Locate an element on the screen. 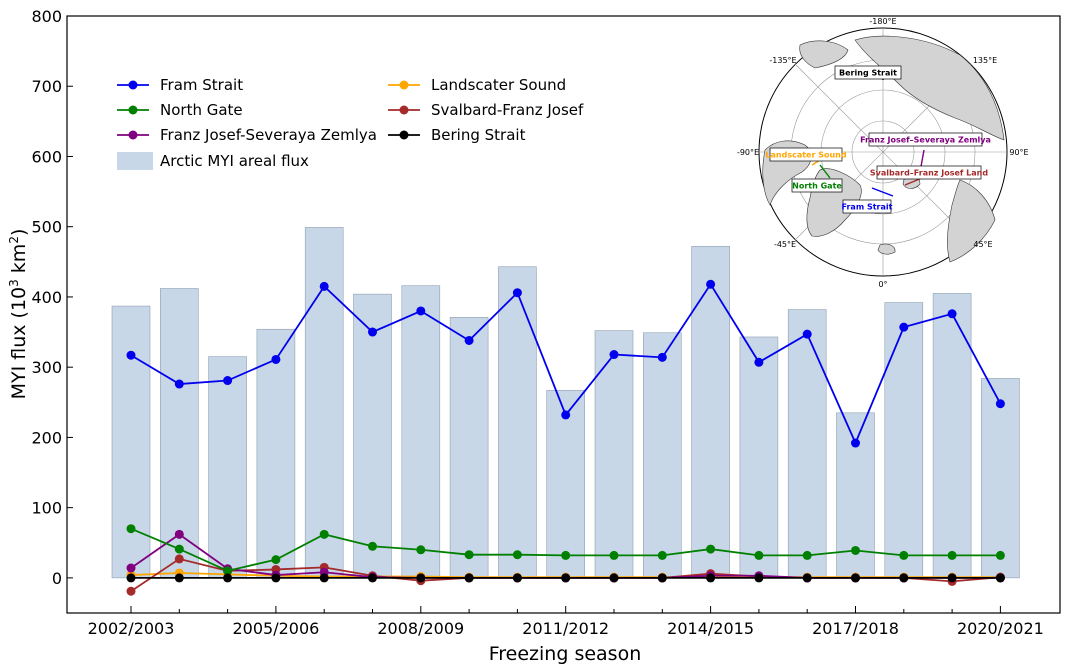 Image resolution: width=1080 pixels, height=671 pixels. x-tick-label: 2008/2009 is located at coordinates (420, 628).